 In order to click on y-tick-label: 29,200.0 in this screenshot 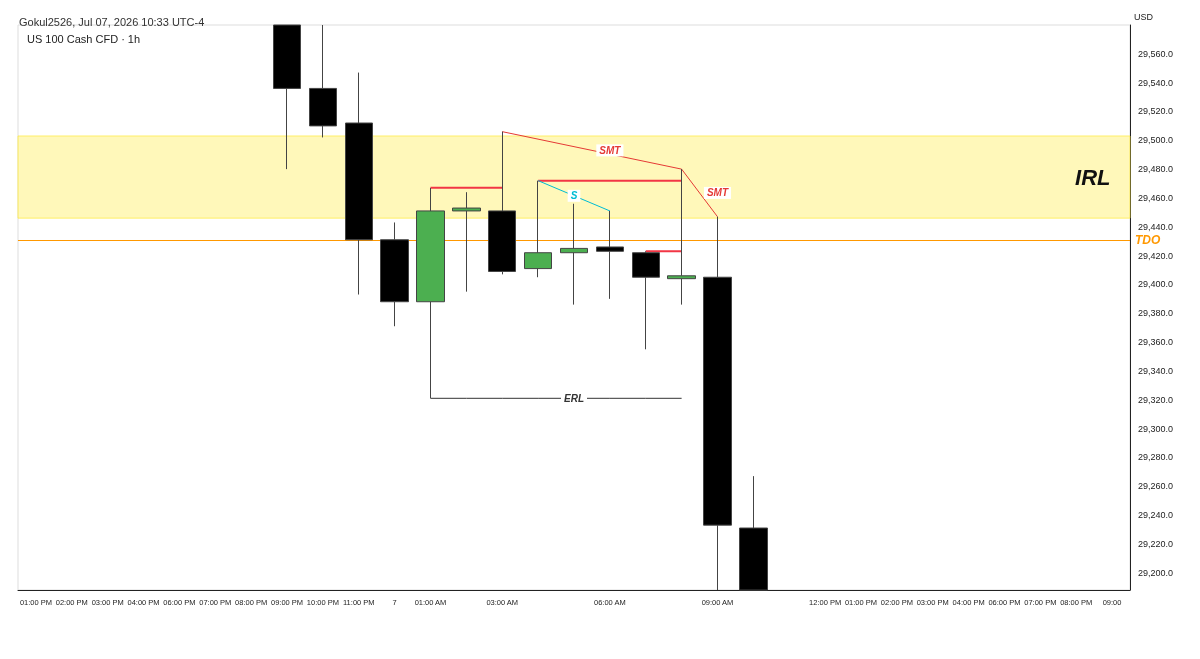, I will do `click(1156, 572)`.